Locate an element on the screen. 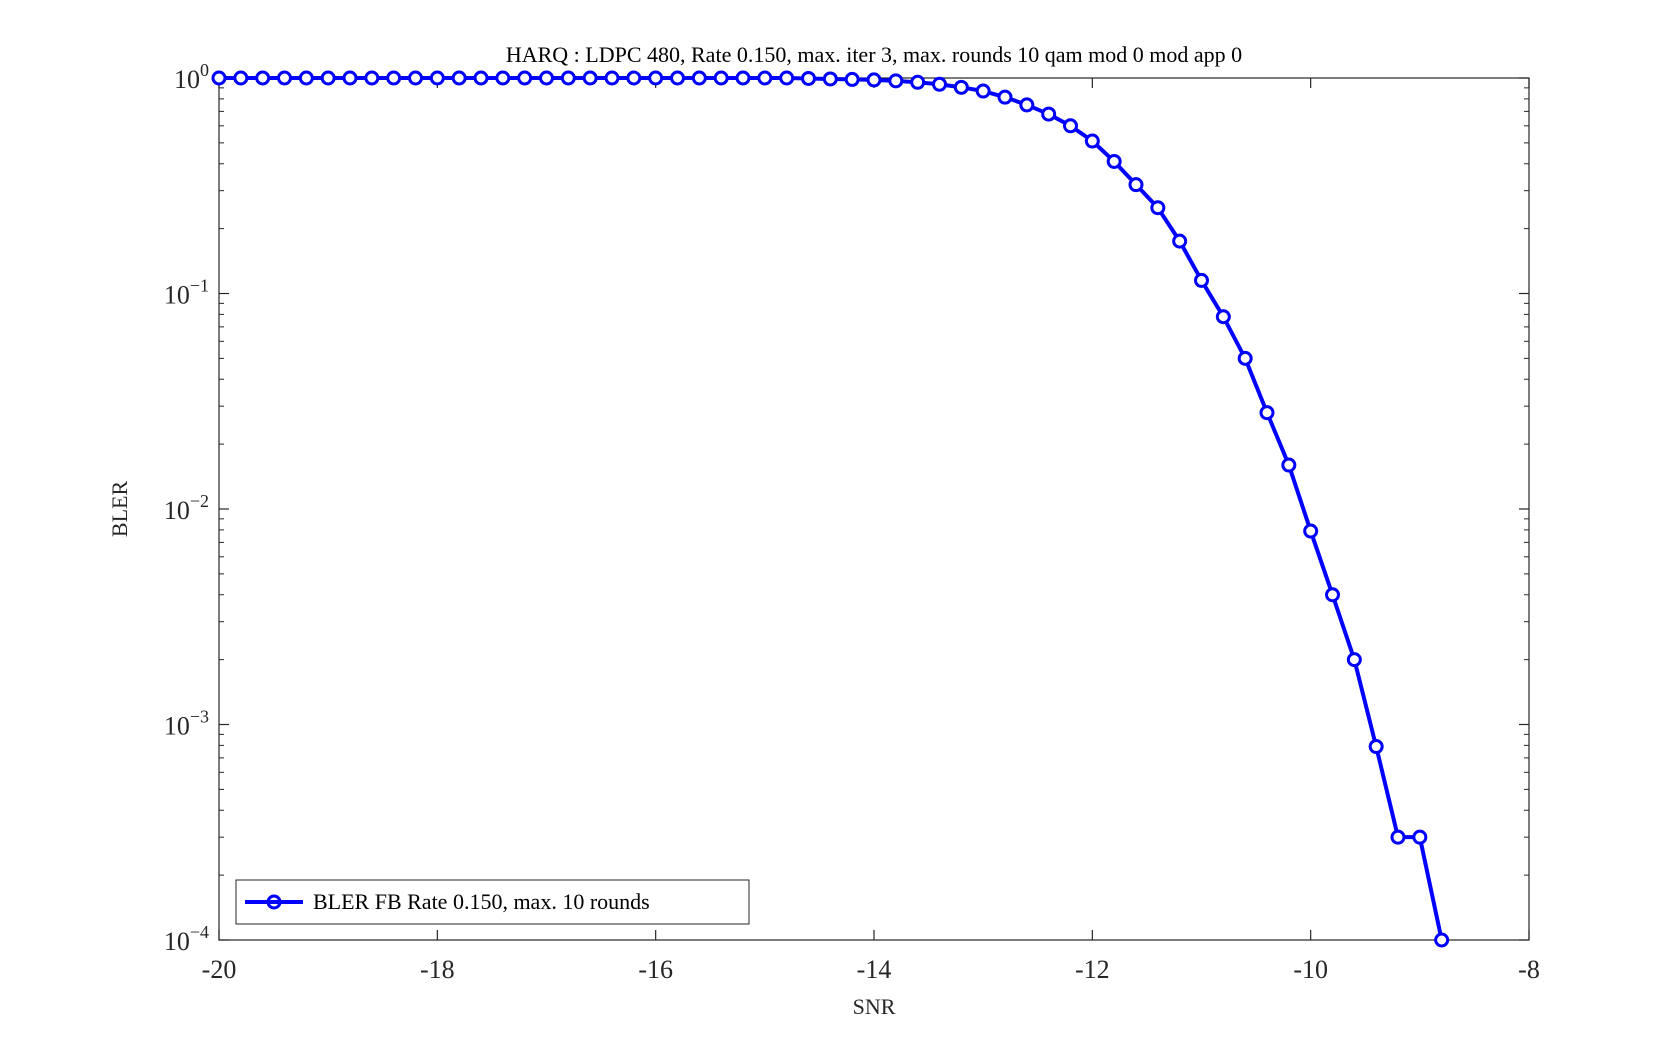 Image resolution: width=1667 pixels, height=1042 pixels. y-tick-label: 10⁻⁴ is located at coordinates (186, 939).